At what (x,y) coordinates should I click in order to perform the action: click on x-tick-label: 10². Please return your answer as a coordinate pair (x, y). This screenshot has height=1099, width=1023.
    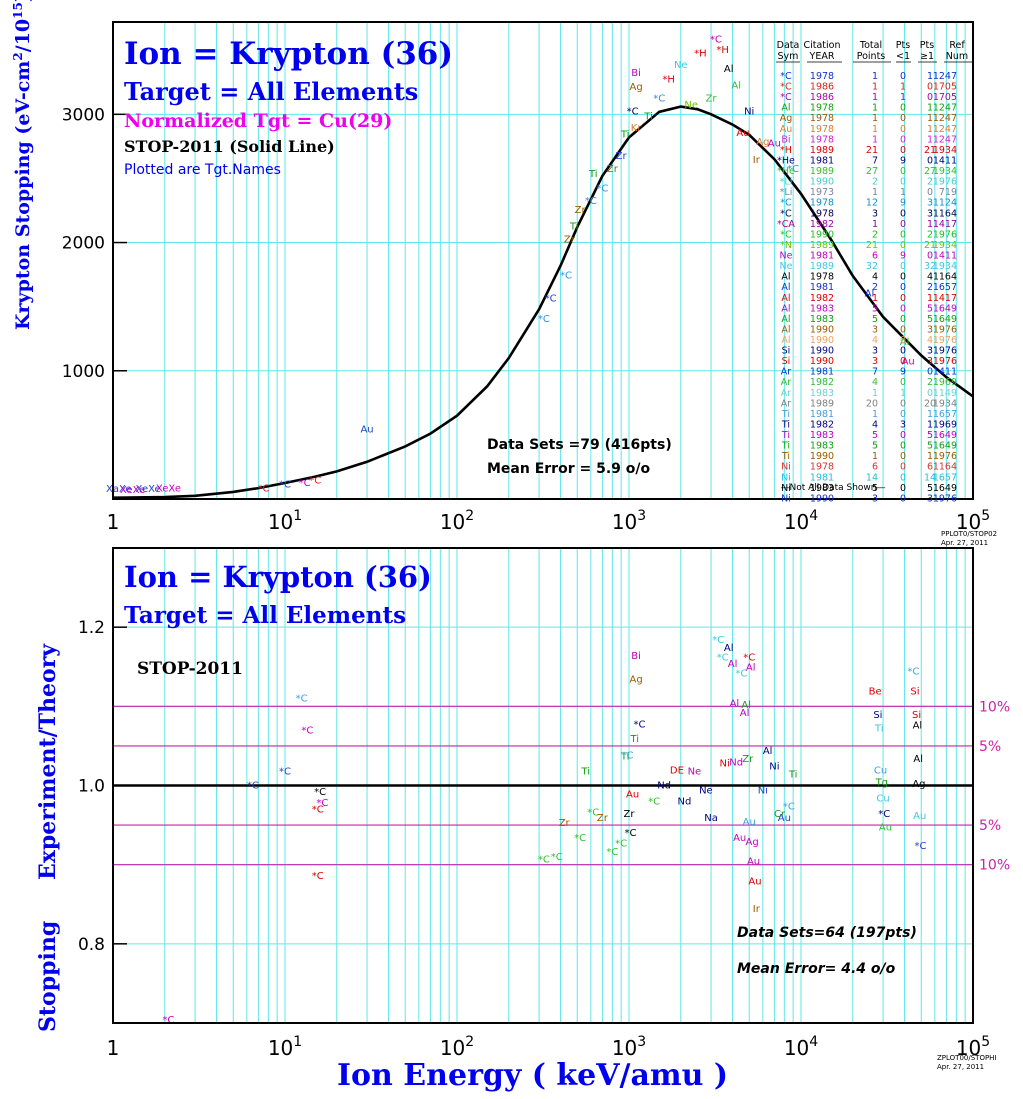
    Looking at the image, I should click on (457, 521).